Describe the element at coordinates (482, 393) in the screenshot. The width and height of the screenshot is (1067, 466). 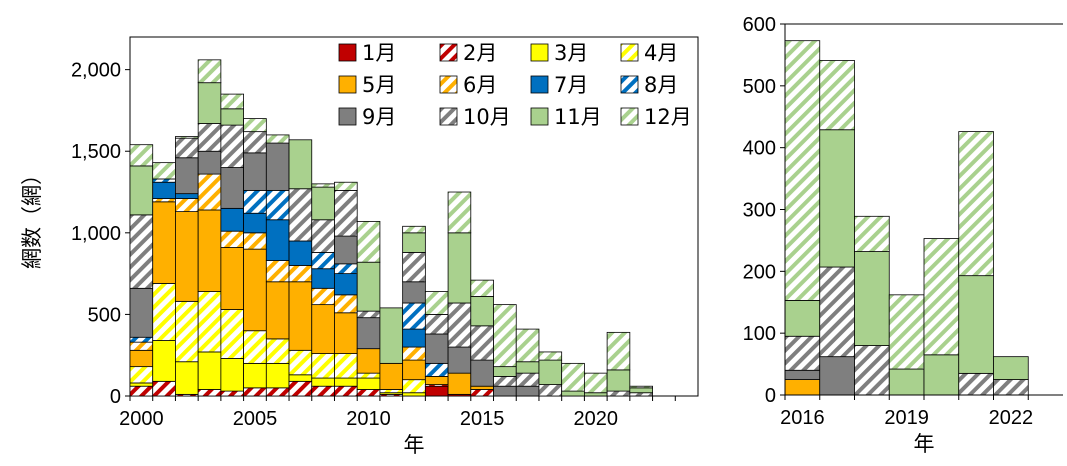
I see `bar-2015-s1` at that location.